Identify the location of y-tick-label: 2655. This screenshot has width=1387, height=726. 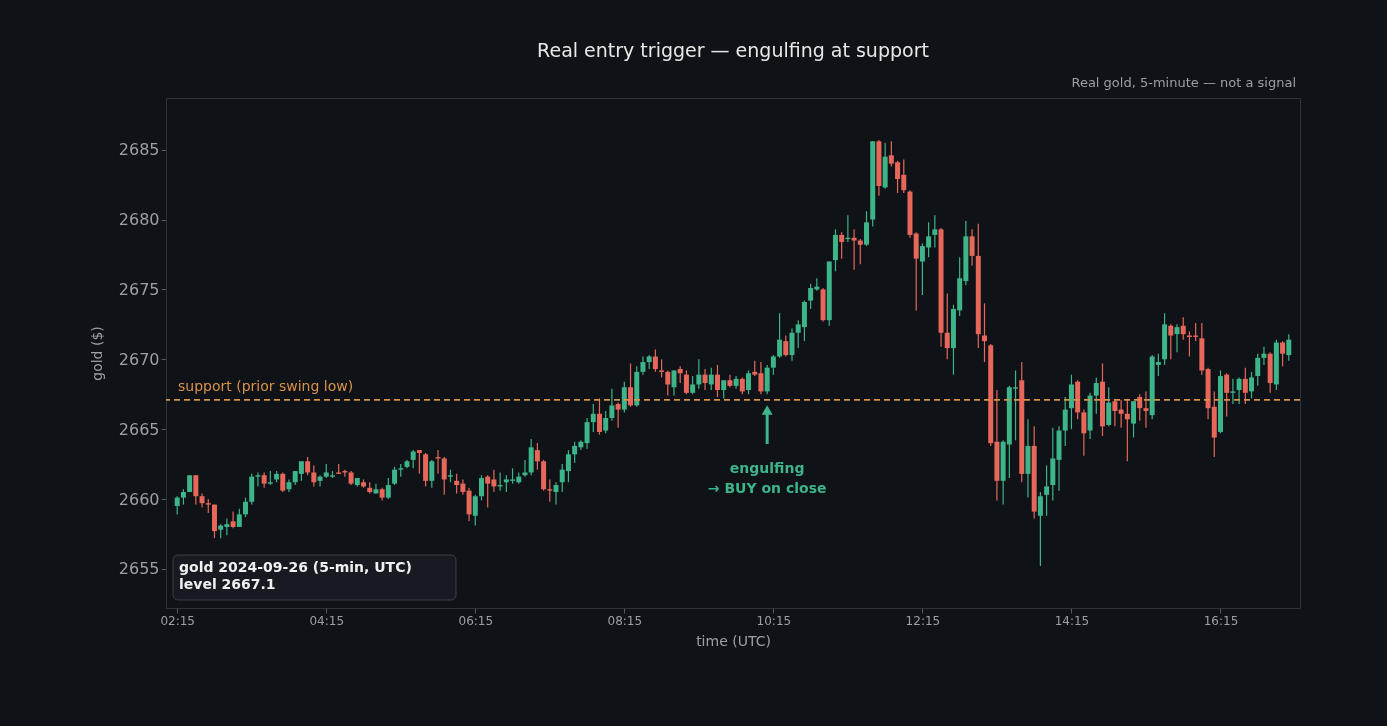
(139, 569).